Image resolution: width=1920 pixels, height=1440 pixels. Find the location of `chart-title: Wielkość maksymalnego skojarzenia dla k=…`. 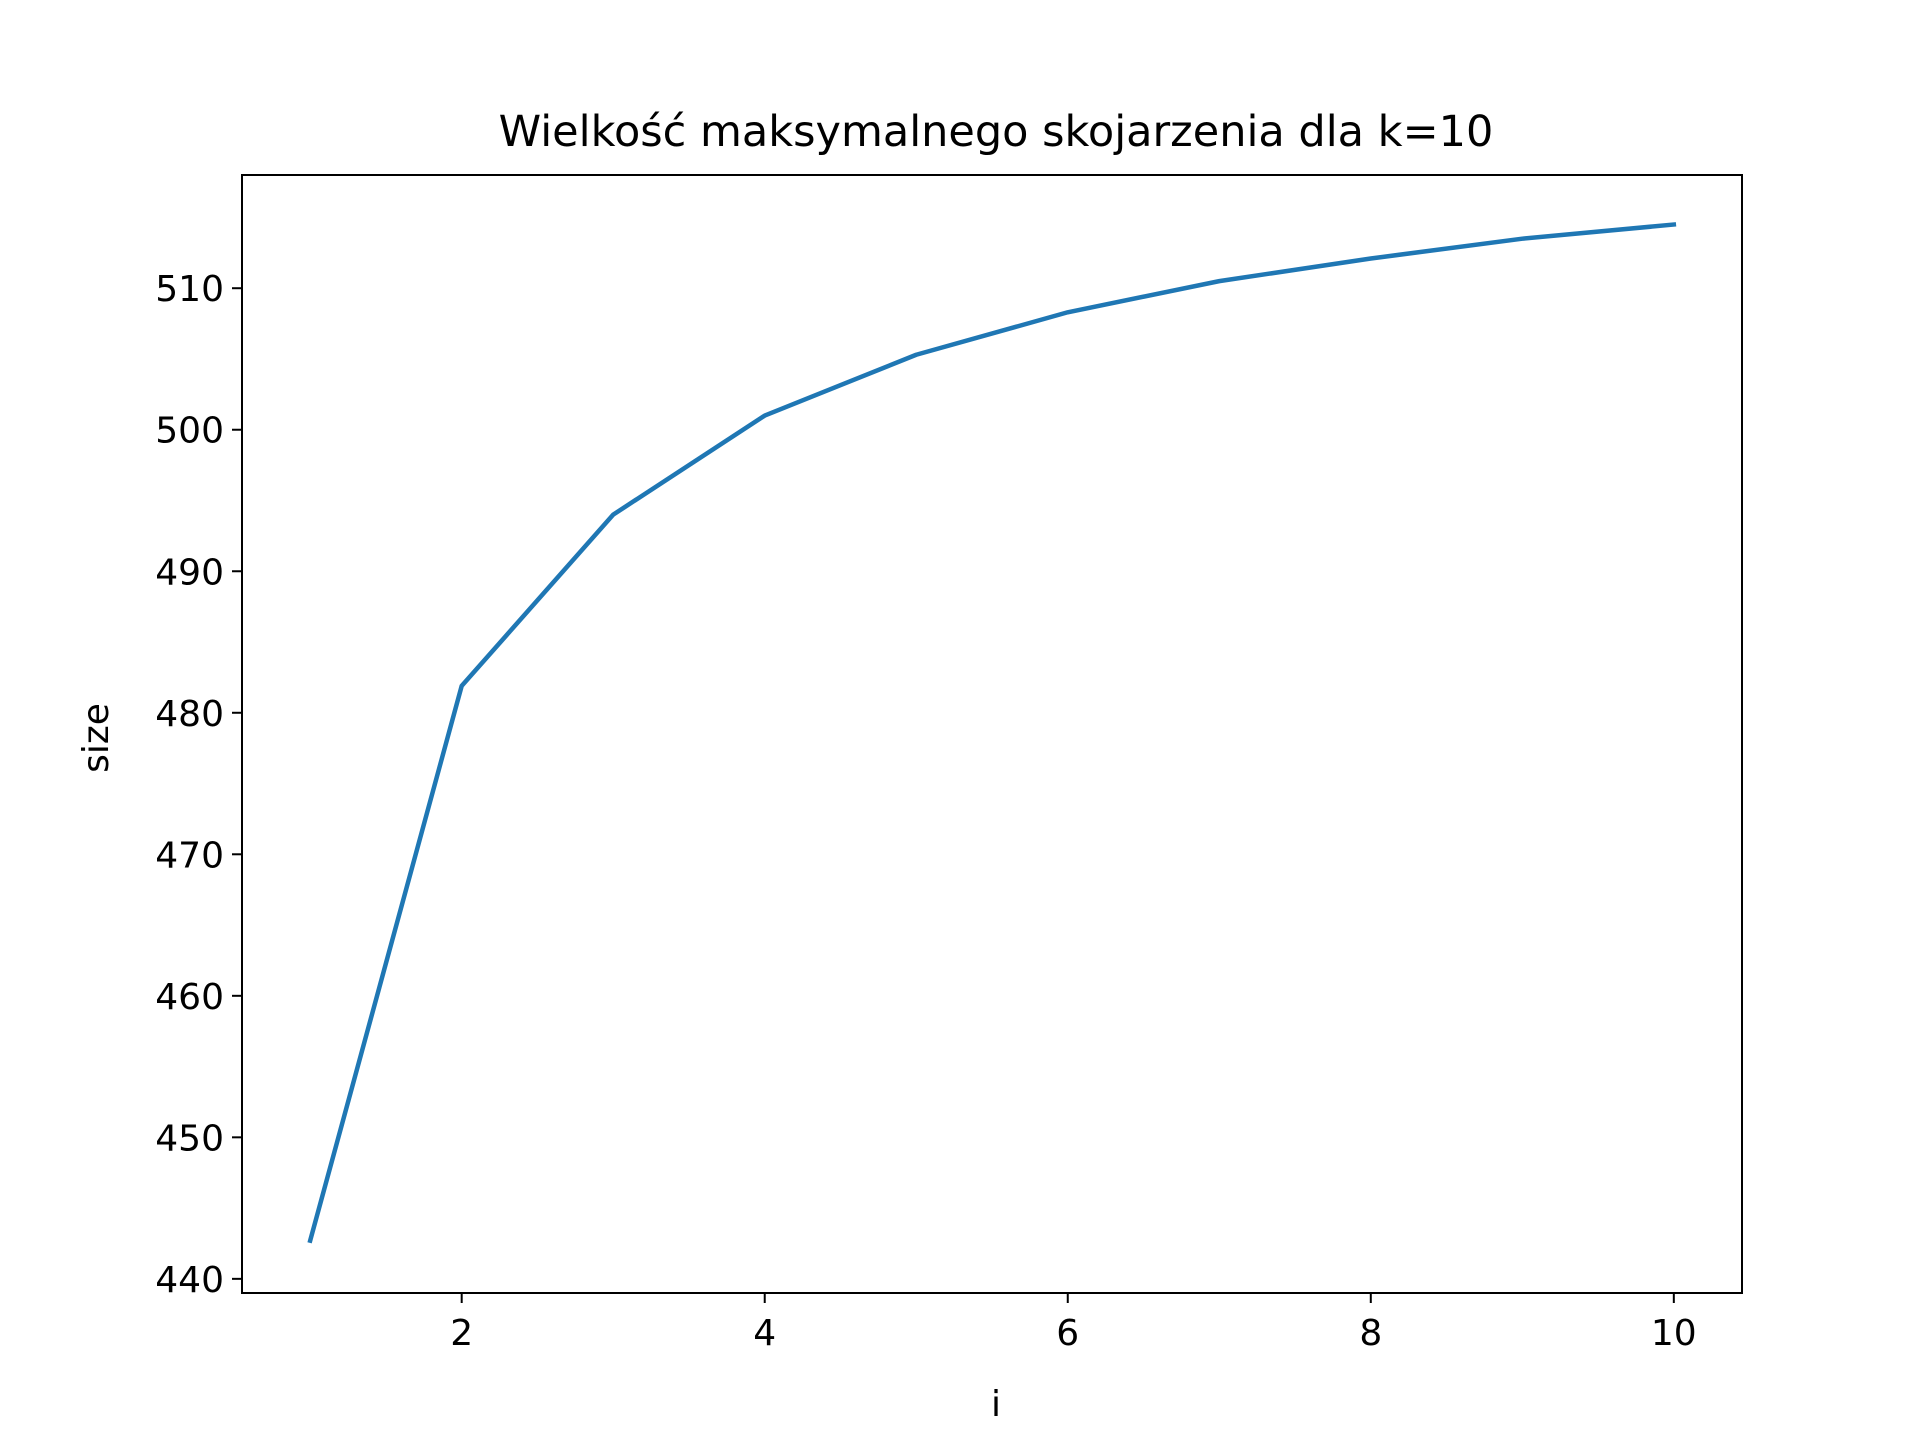

chart-title: Wielkość maksymalnego skojarzenia dla k=… is located at coordinates (996, 132).